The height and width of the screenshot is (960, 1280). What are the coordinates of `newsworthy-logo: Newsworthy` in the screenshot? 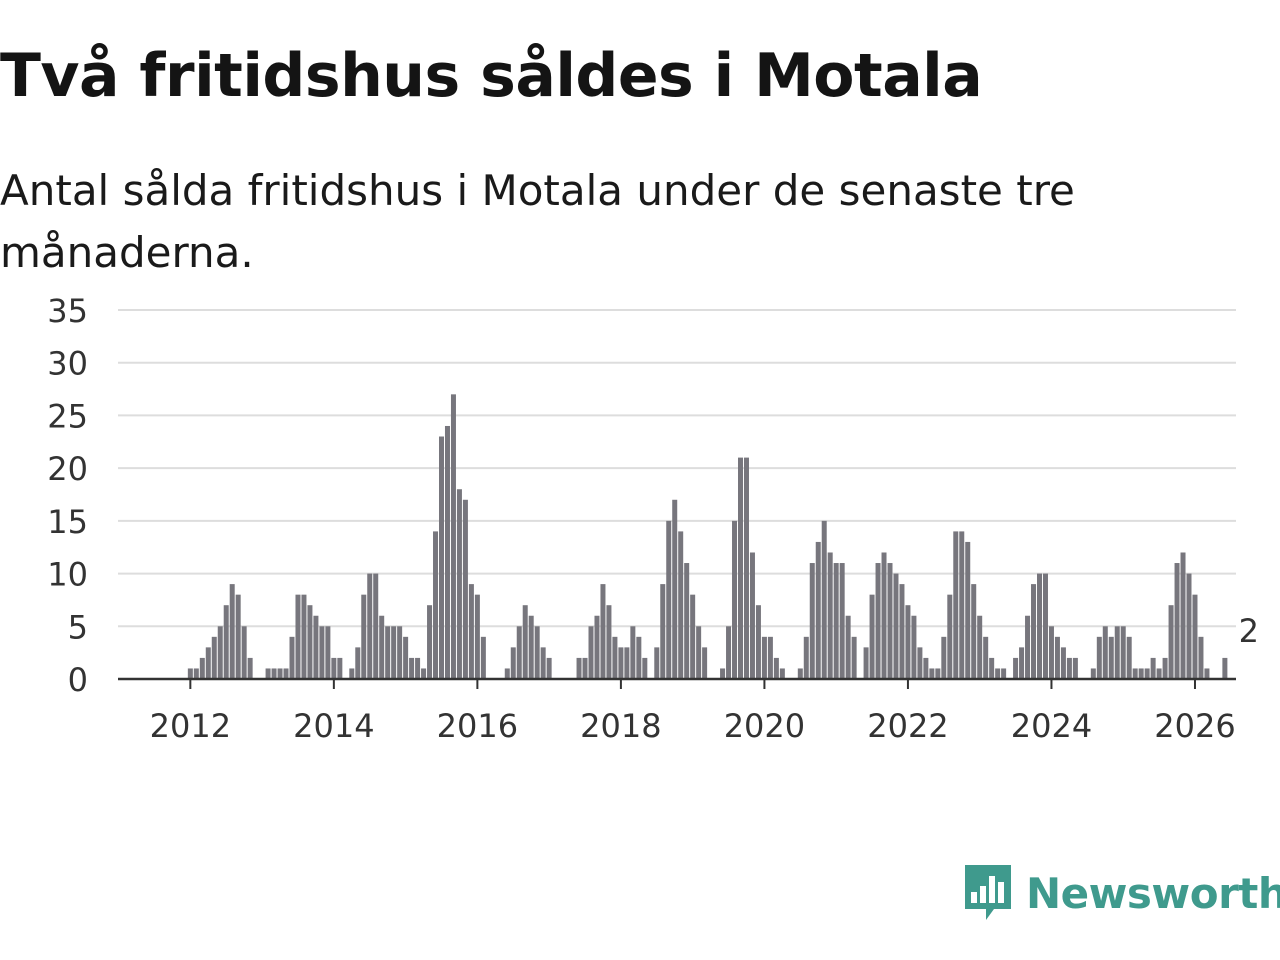 It's located at (1121, 893).